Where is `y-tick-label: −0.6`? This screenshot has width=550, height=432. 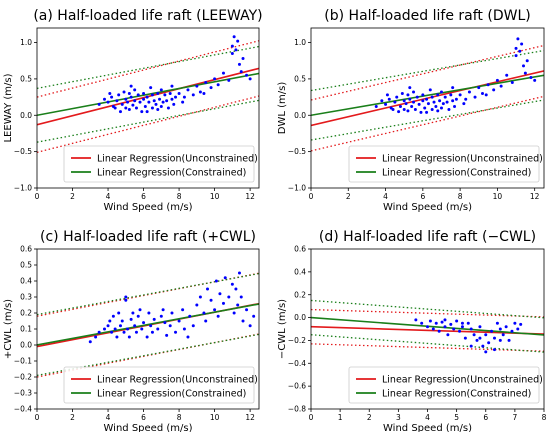 y-tick-label: −0.6 is located at coordinates (297, 386).